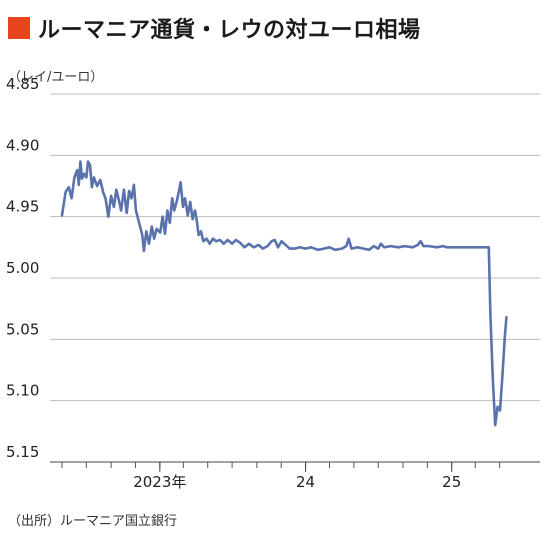 Image resolution: width=550 pixels, height=540 pixels. What do you see at coordinates (22, 207) in the screenshot?
I see `y-tick-label: 4.95` at bounding box center [22, 207].